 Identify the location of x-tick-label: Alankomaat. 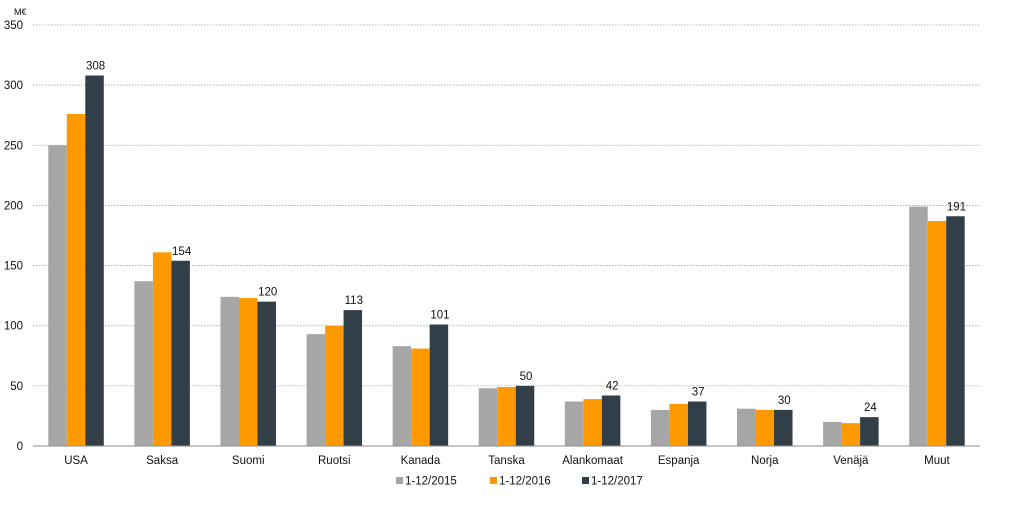
(593, 461).